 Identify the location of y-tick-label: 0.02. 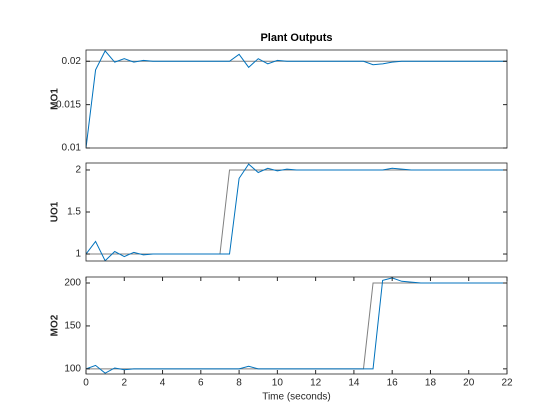
(72, 61).